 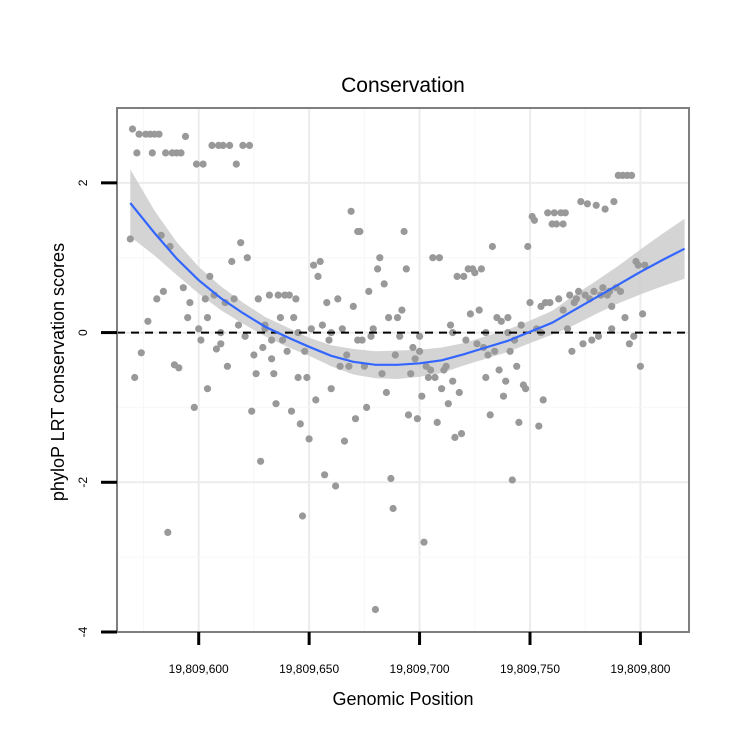 I want to click on x-axis-title: Genomic Position, so click(x=402, y=699).